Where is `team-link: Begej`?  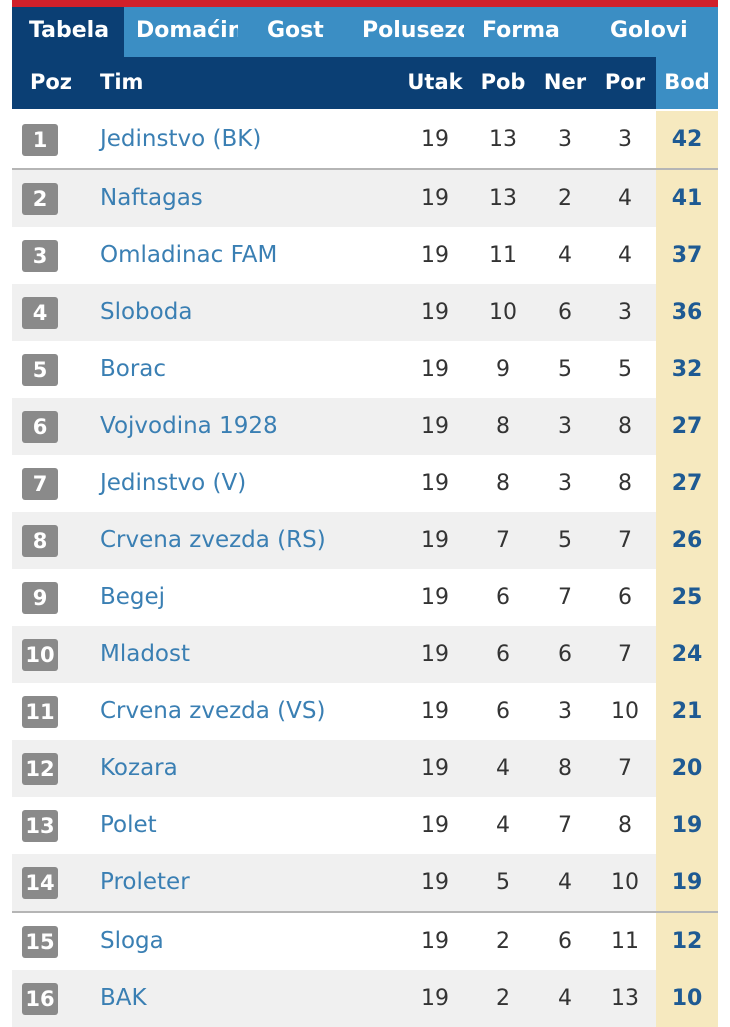
team-link: Begej is located at coordinates (133, 597).